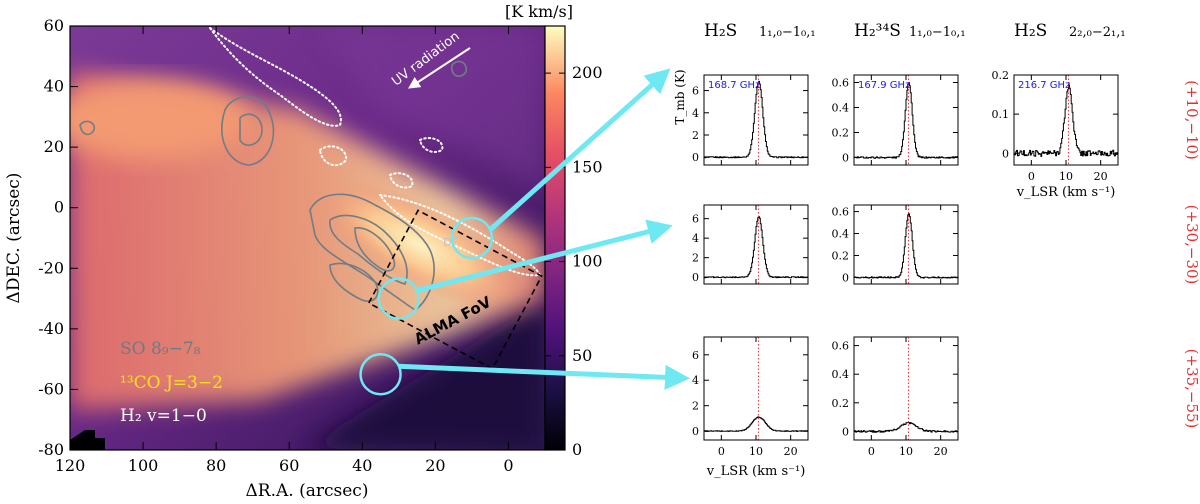 The image size is (1200, 504). Describe the element at coordinates (58, 237) in the screenshot. I see `map-y-ticks: 60 40 20 0 -20 -40 -60 -80` at that location.